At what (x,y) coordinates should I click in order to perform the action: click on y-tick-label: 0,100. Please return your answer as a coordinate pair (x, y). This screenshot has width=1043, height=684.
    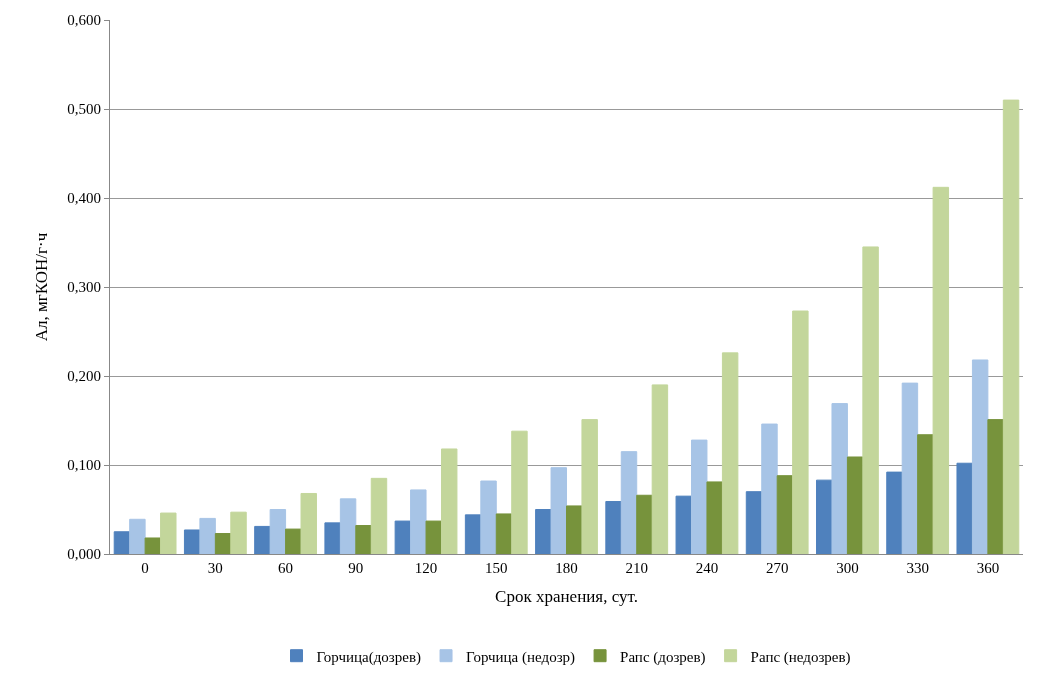
    Looking at the image, I should click on (84, 465).